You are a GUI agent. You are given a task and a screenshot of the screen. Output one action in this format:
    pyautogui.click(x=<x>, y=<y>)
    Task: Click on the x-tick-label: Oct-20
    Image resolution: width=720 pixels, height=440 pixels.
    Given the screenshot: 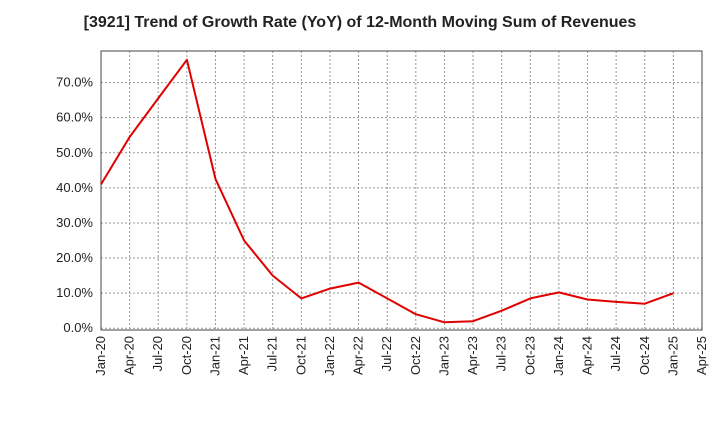 What is the action you would take?
    pyautogui.click(x=186, y=355)
    